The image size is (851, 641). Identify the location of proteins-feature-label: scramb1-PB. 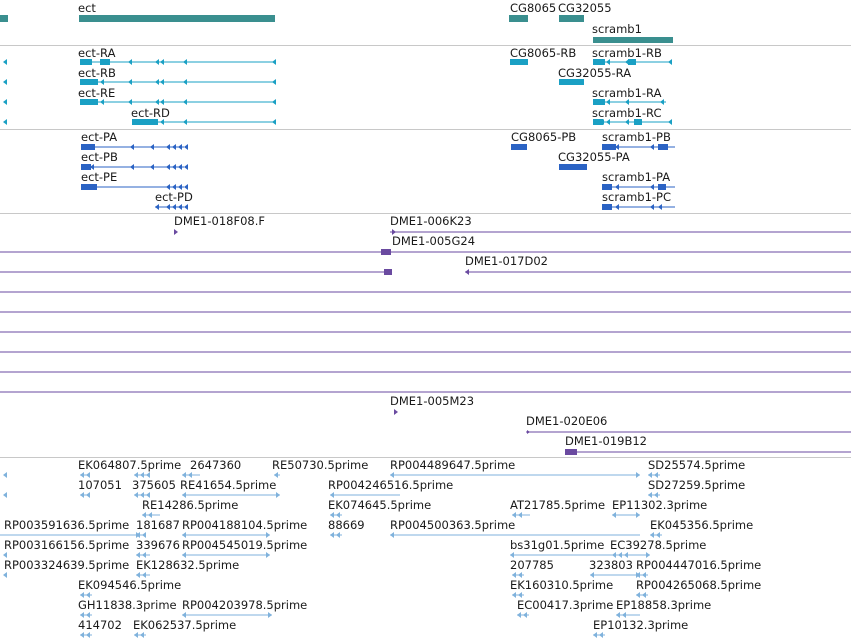
(636, 137).